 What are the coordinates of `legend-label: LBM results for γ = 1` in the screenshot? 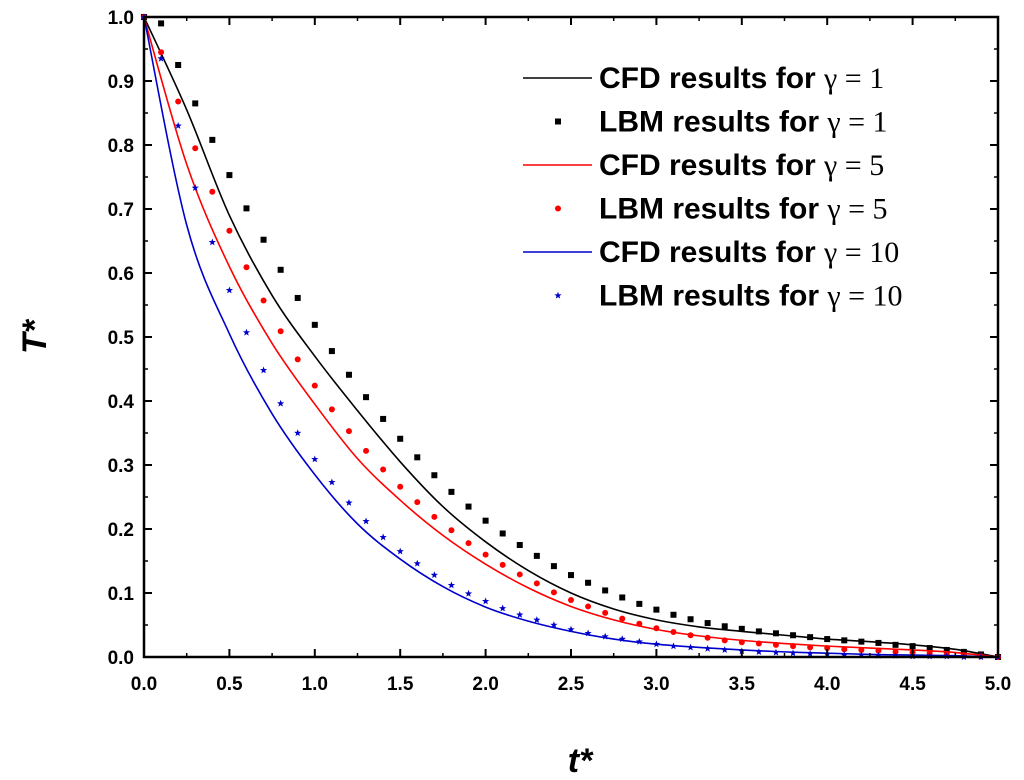 It's located at (743, 122).